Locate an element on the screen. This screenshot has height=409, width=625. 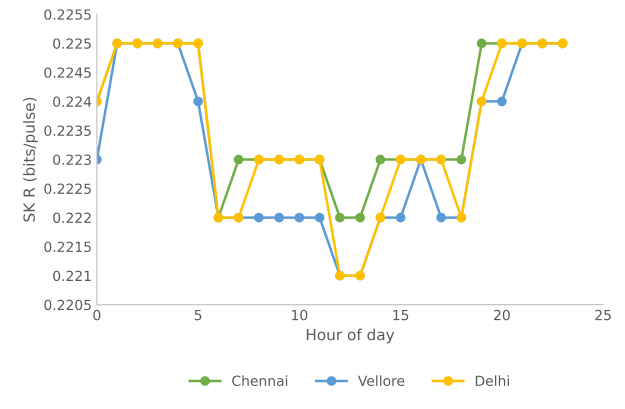
y-tick-label: 0.222 is located at coordinates (72, 218).